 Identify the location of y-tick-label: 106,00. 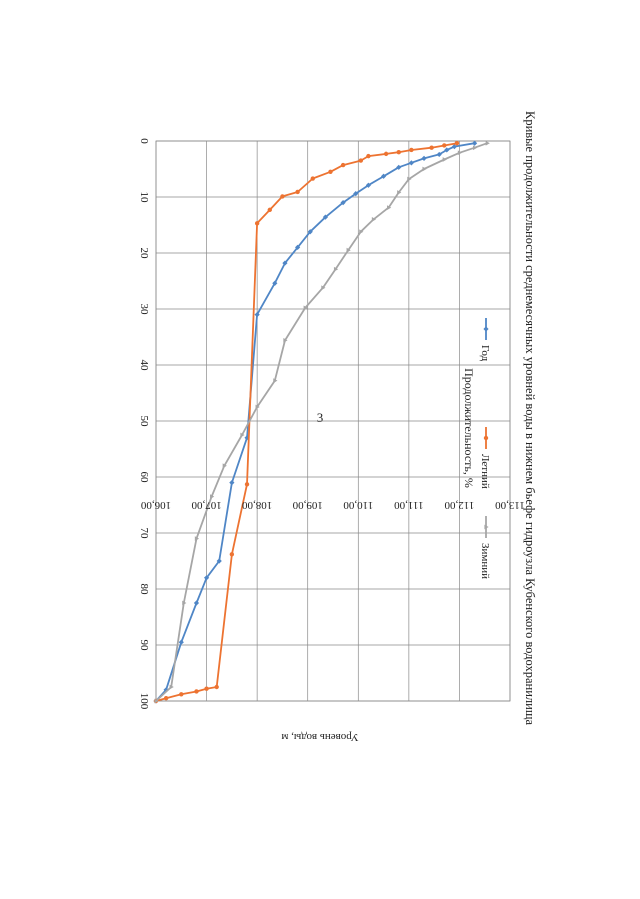
(155, 505).